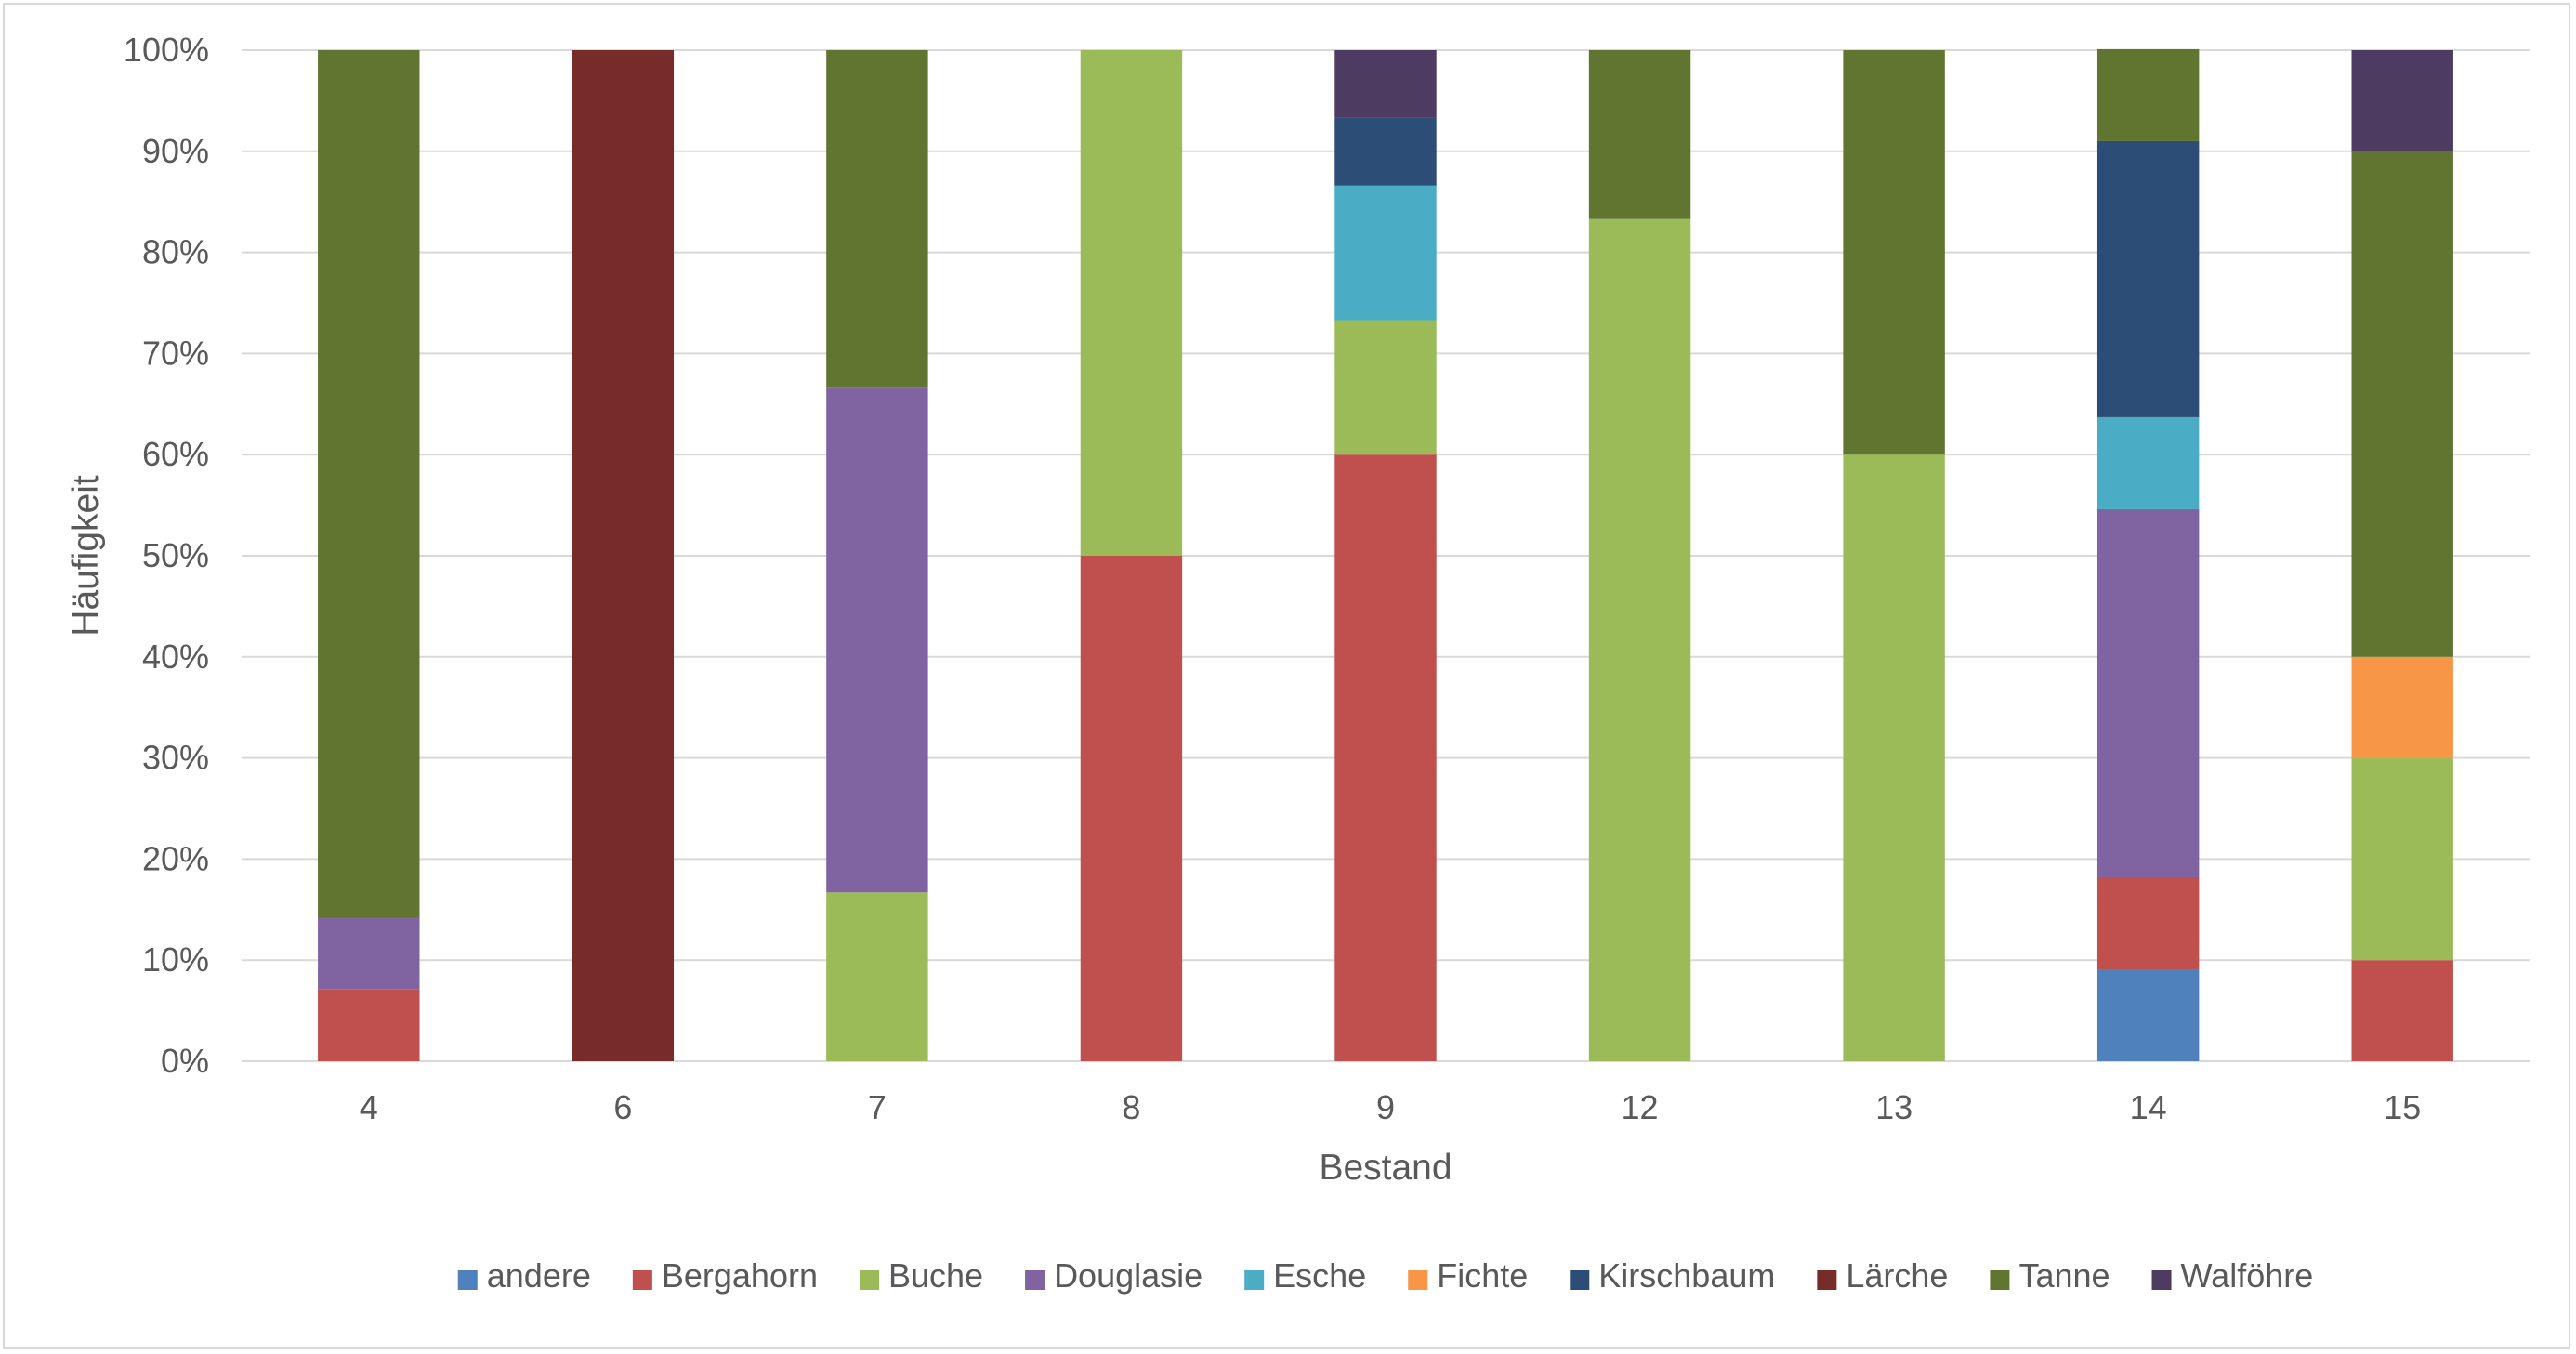 Image resolution: width=2576 pixels, height=1354 pixels. I want to click on y-tick-label: 50%, so click(175, 555).